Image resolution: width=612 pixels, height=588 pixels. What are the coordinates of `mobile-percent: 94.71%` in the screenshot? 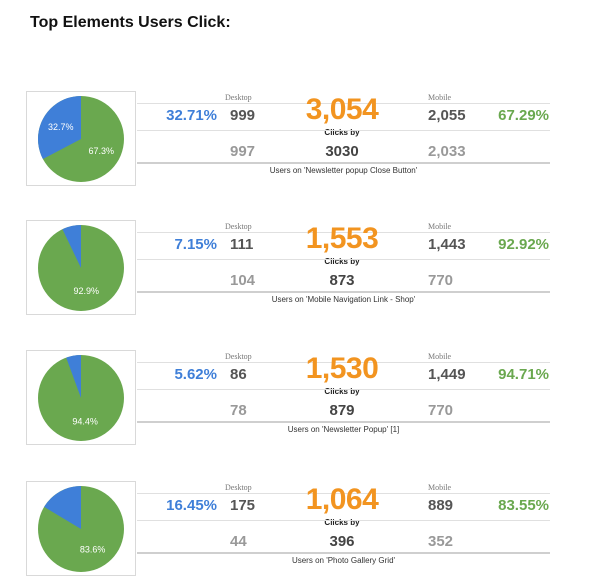 It's located at (523, 374).